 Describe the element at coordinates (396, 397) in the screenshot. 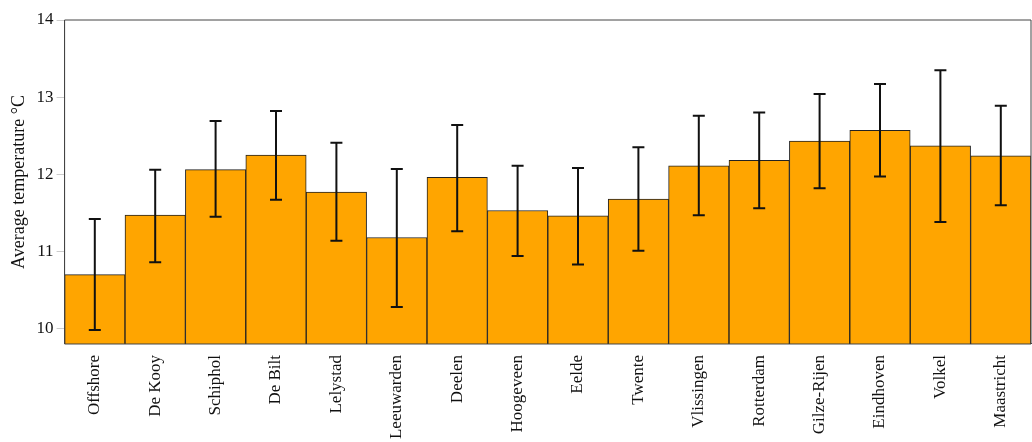

I see `x-tick-label: Leeuwarden` at that location.